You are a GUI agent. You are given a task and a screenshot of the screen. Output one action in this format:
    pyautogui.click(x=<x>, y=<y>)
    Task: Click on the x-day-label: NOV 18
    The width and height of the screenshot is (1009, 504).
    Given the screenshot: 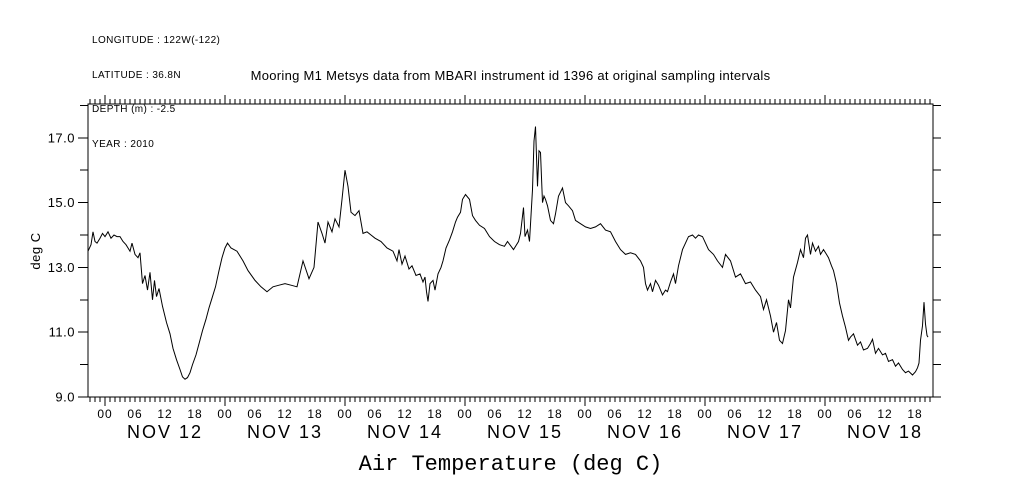 What is the action you would take?
    pyautogui.click(x=885, y=432)
    